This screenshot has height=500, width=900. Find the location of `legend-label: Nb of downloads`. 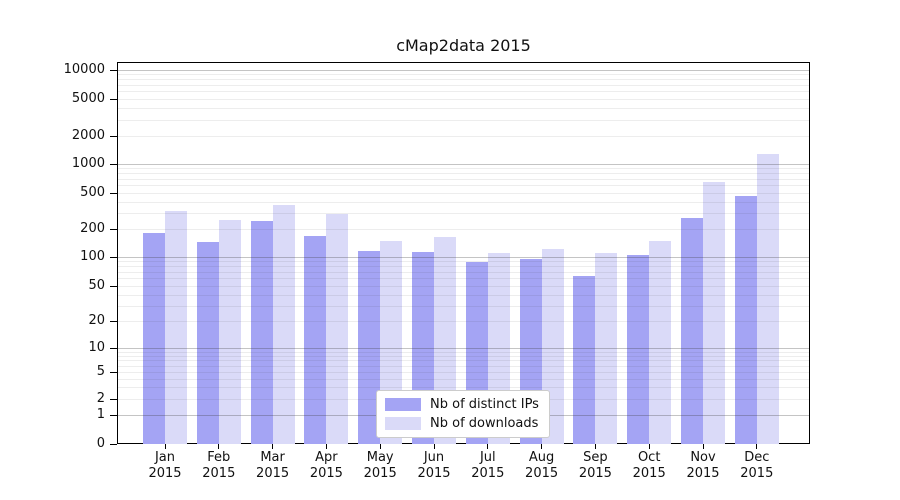

legend-label: Nb of downloads is located at coordinates (484, 423).